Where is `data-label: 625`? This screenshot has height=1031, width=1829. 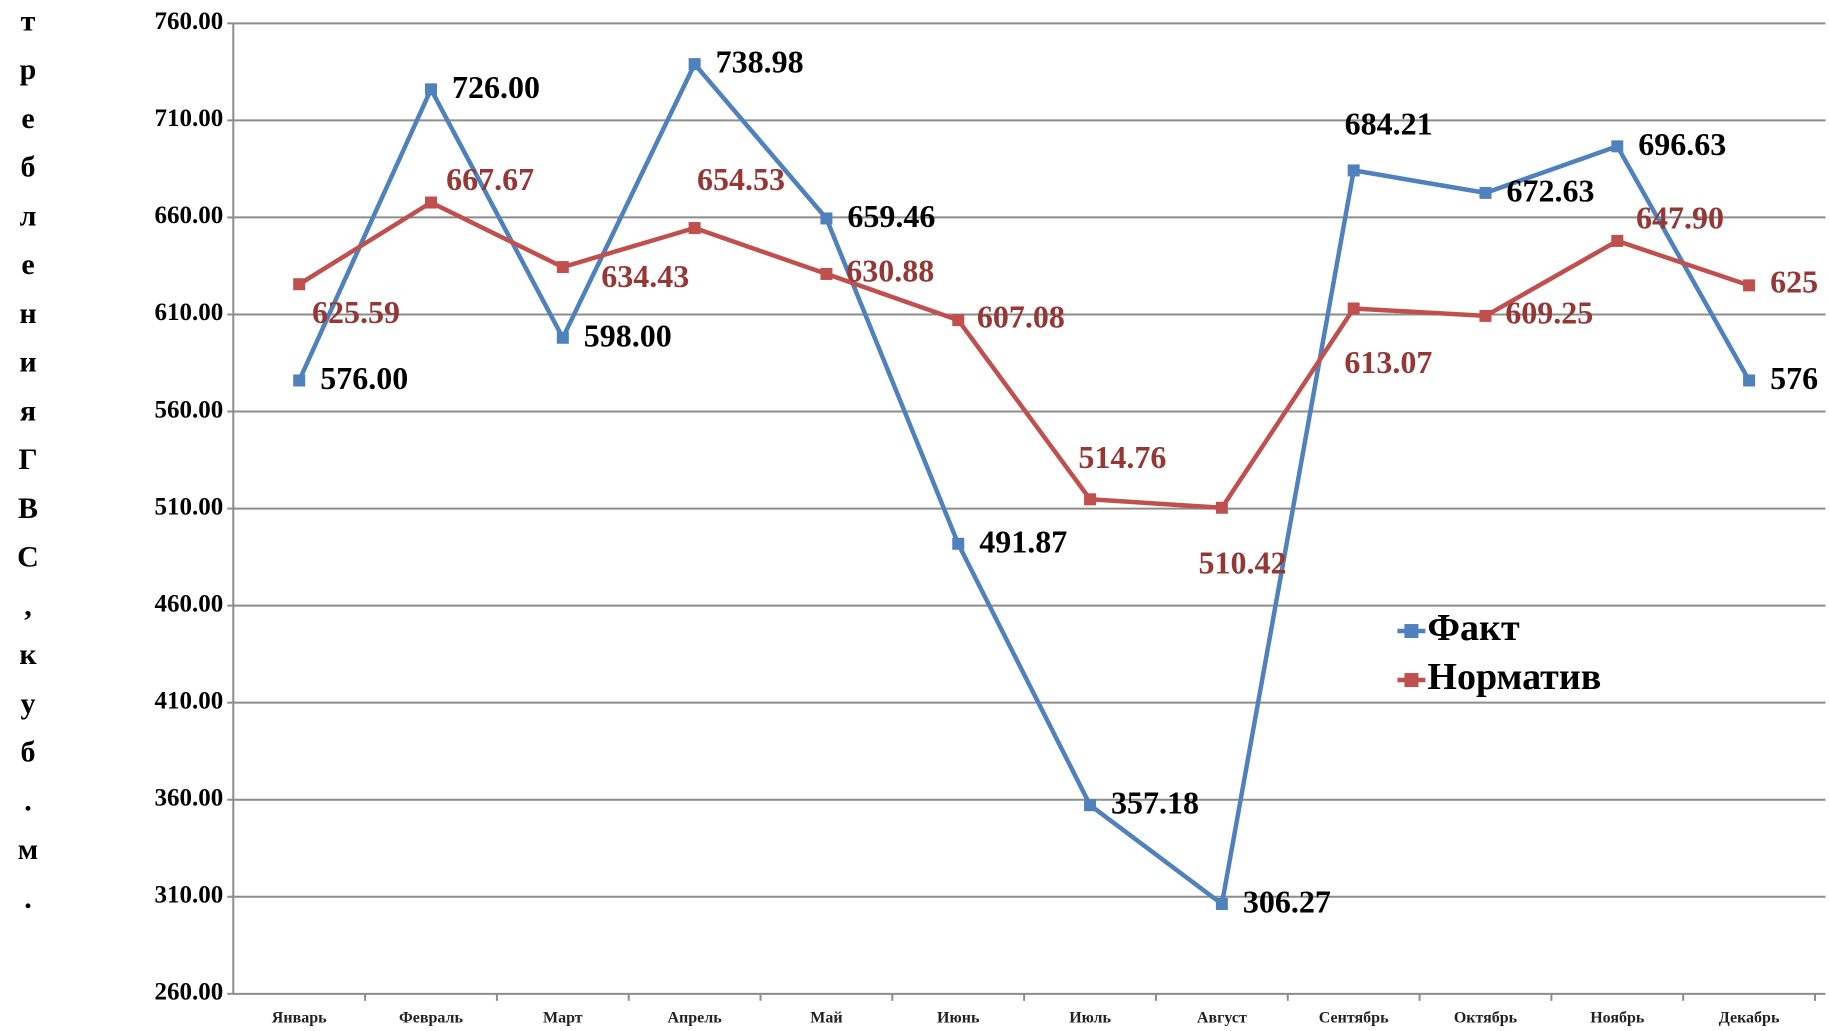
data-label: 625 is located at coordinates (1794, 282).